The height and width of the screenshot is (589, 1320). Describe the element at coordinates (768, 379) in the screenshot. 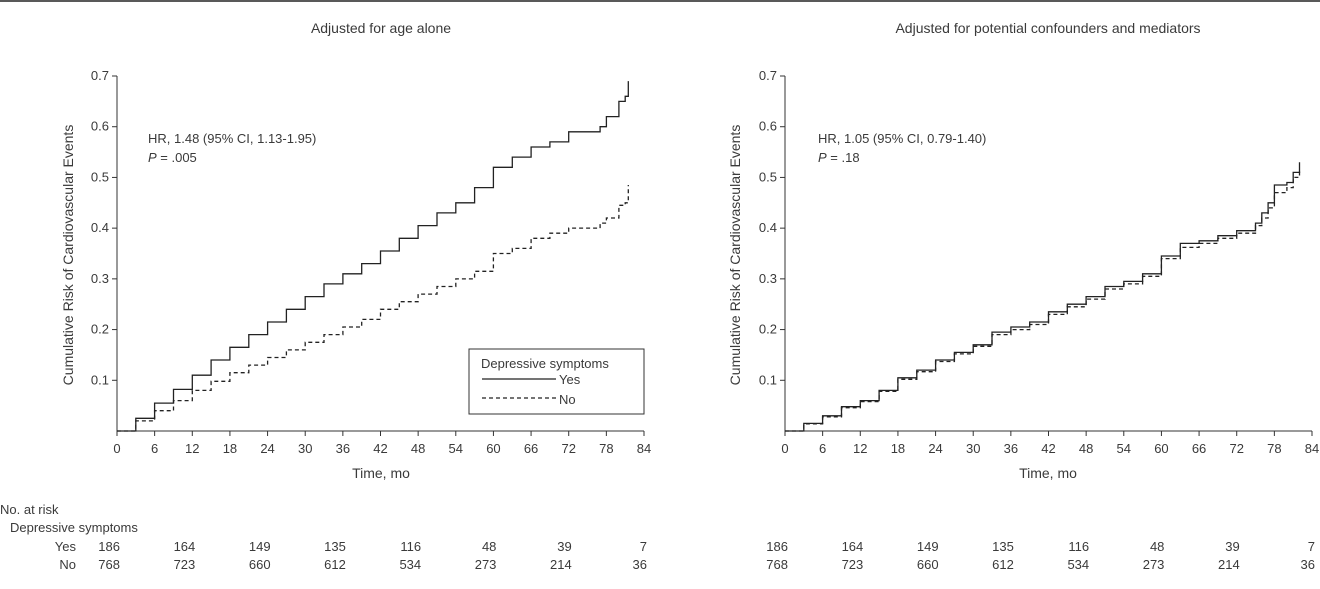

I see `y-tick-label: 0.1` at that location.